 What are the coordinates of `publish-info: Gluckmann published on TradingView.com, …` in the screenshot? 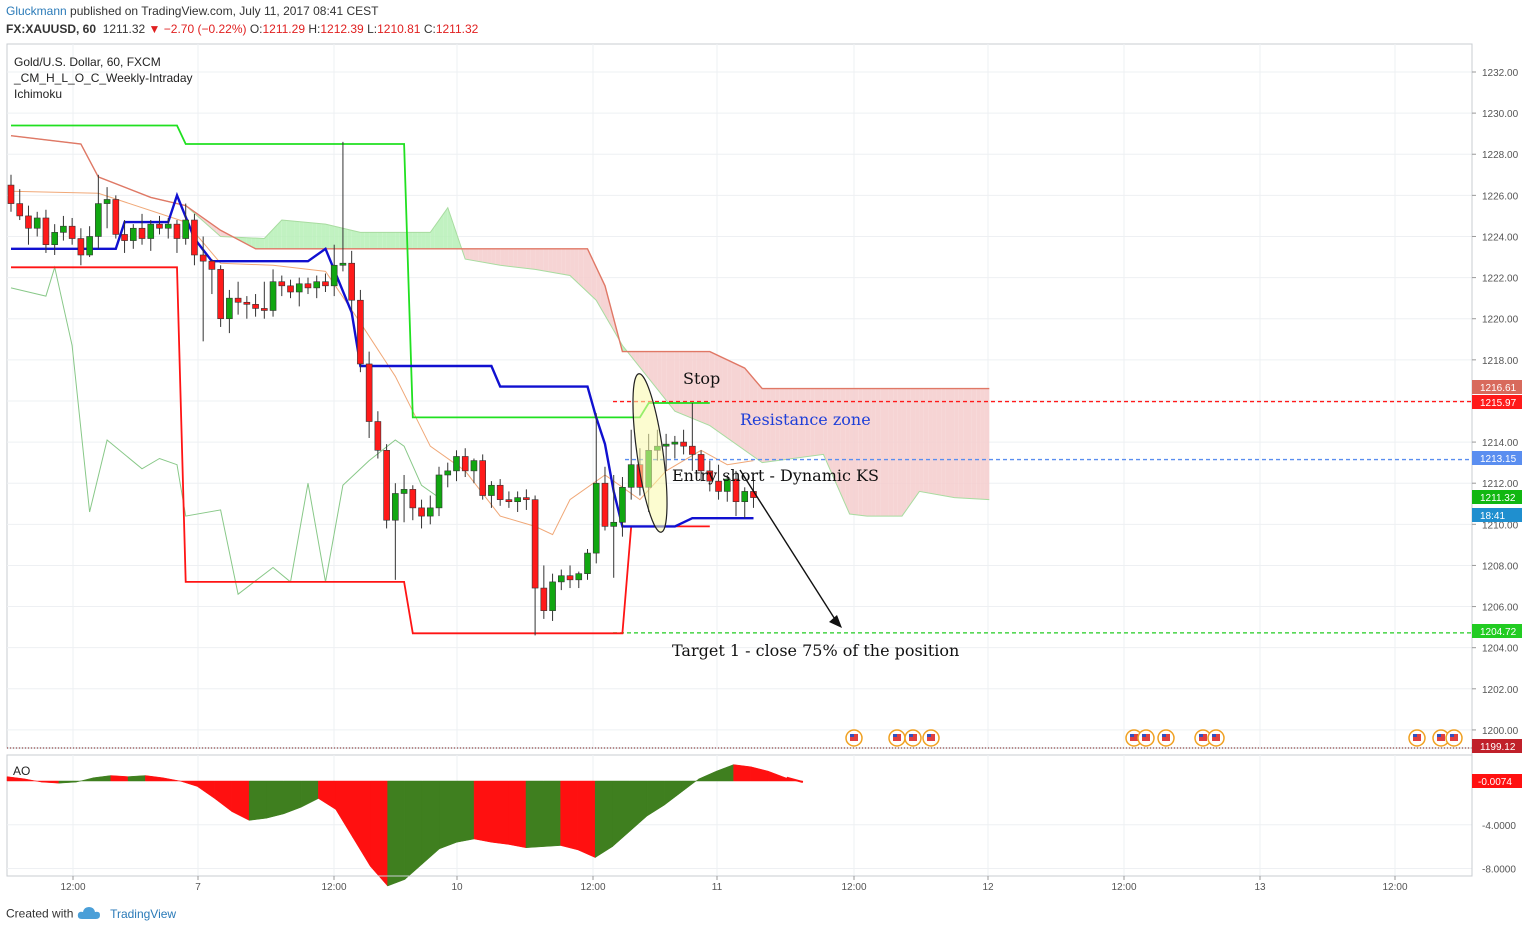 It's located at (192, 11).